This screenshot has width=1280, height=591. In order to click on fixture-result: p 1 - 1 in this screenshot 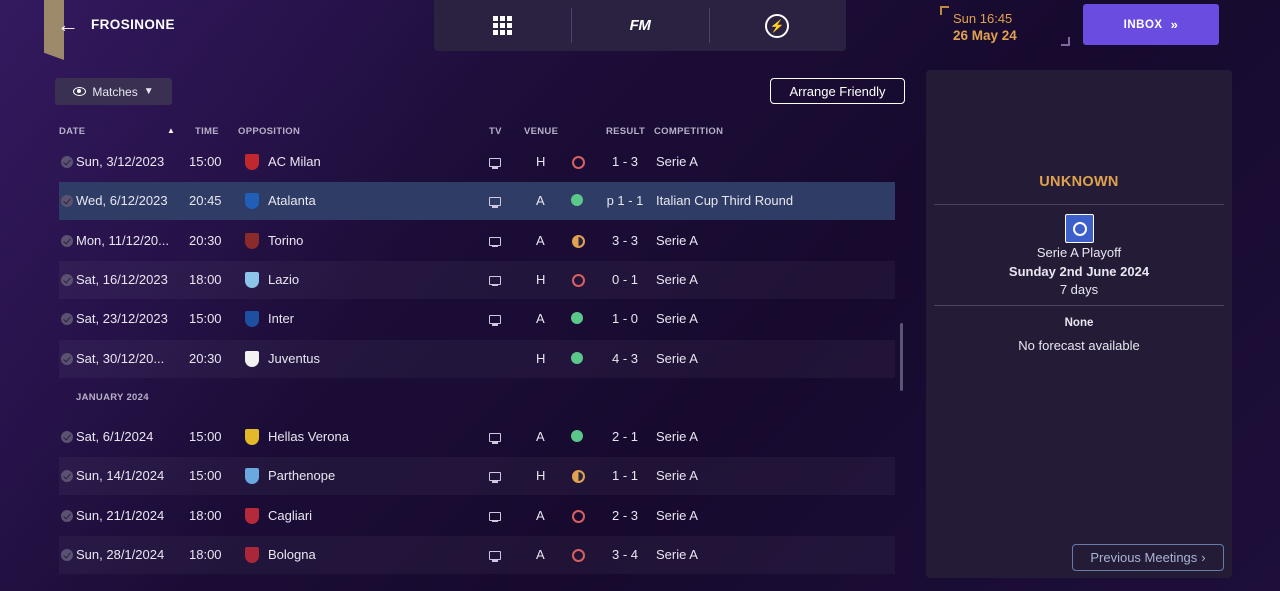, I will do `click(625, 201)`.